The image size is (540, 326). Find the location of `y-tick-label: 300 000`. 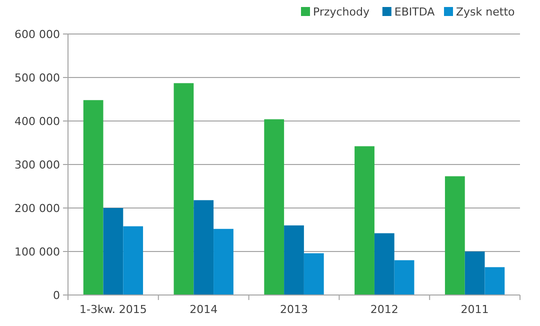

y-tick-label: 300 000 is located at coordinates (37, 165).